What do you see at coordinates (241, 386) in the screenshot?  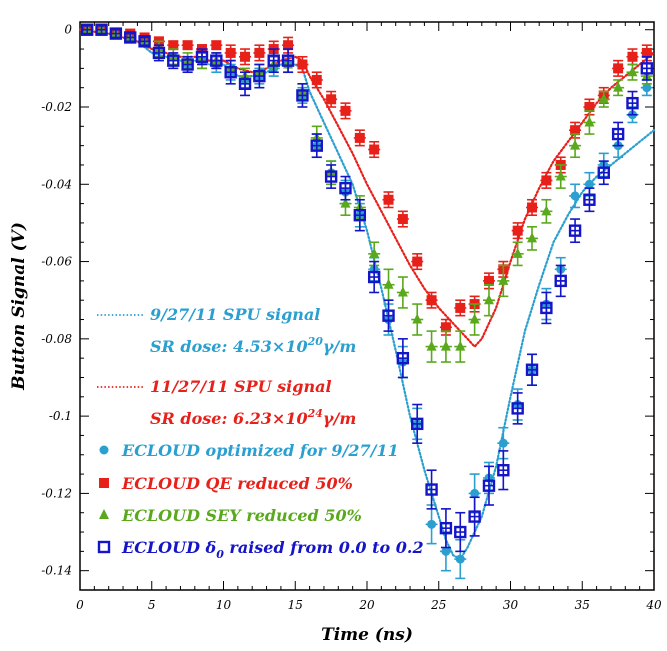 I see `legend-line-label: 11/27/11 SPU signal` at bounding box center [241, 386].